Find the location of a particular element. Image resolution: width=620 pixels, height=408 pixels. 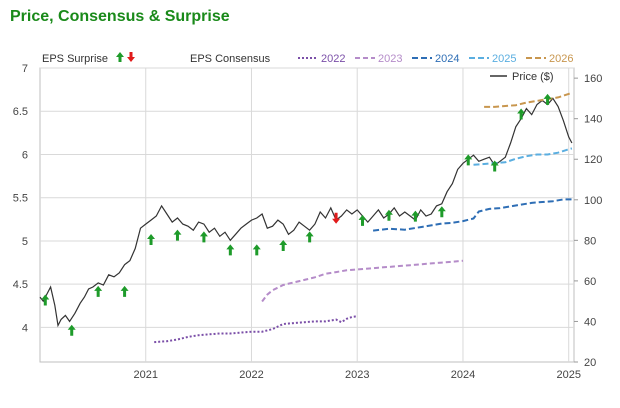

left-tick-label: 4.5 is located at coordinates (20, 285).